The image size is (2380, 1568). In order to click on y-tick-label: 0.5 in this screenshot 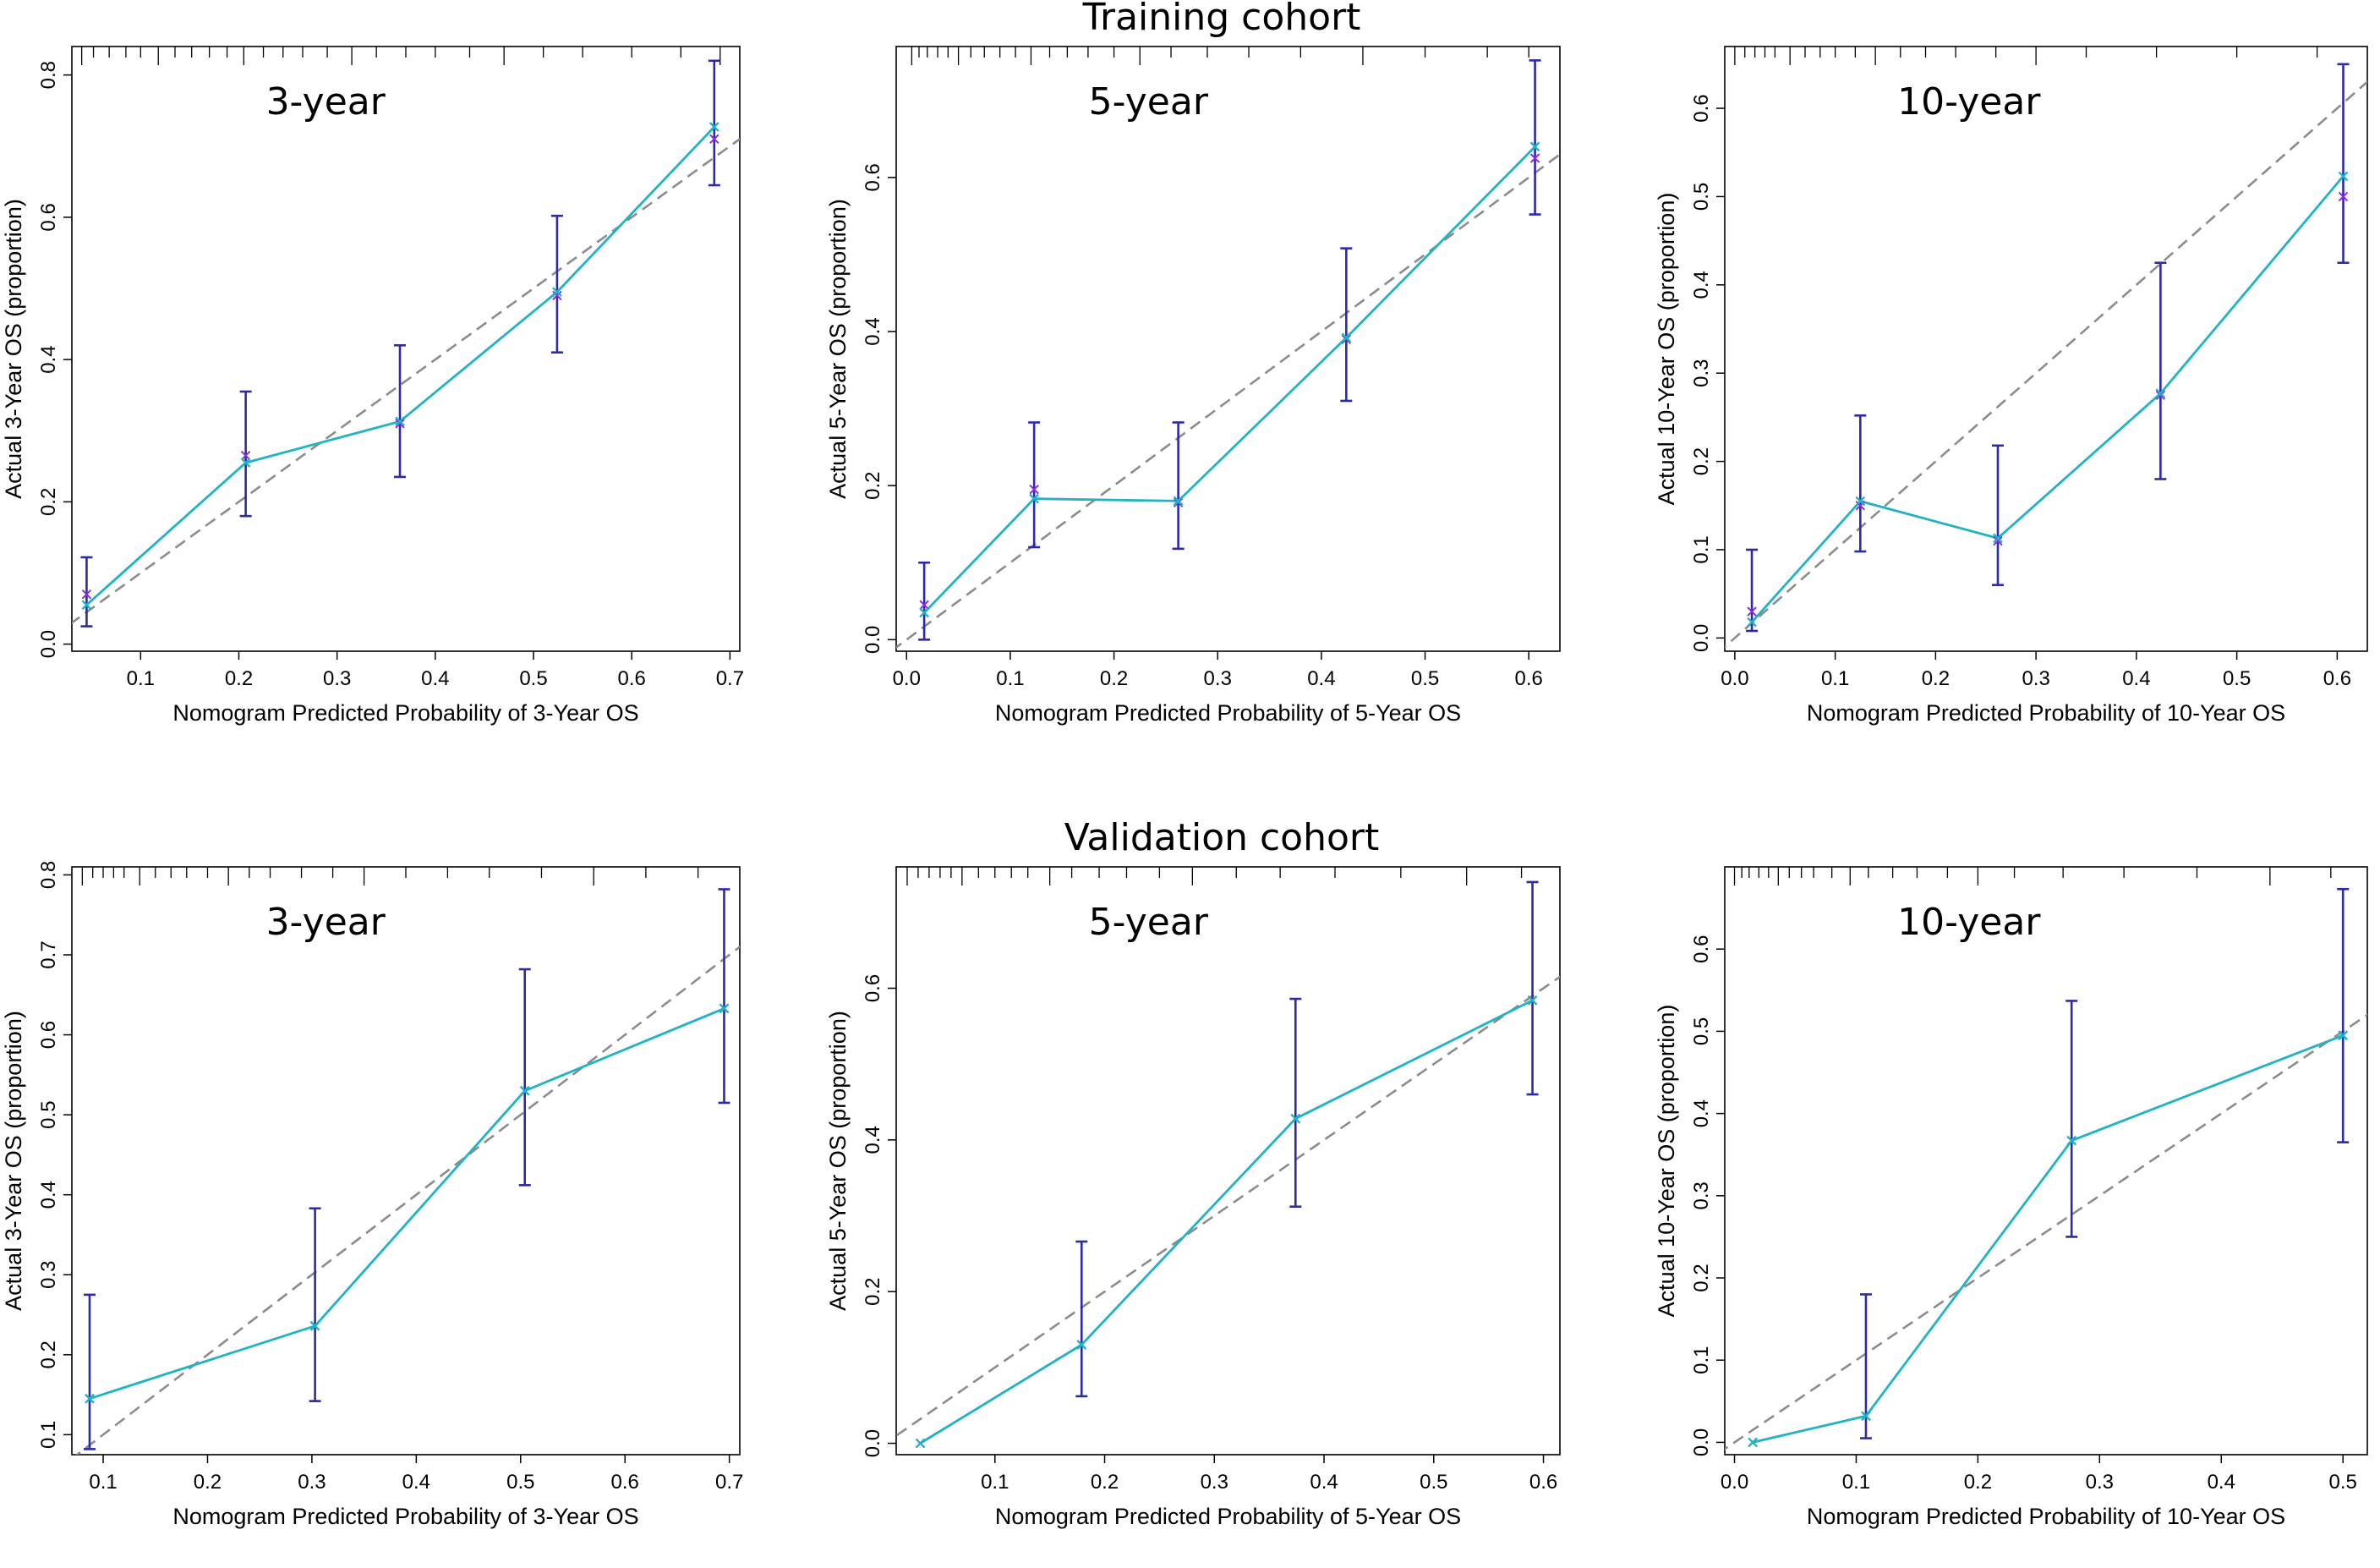, I will do `click(48, 1114)`.